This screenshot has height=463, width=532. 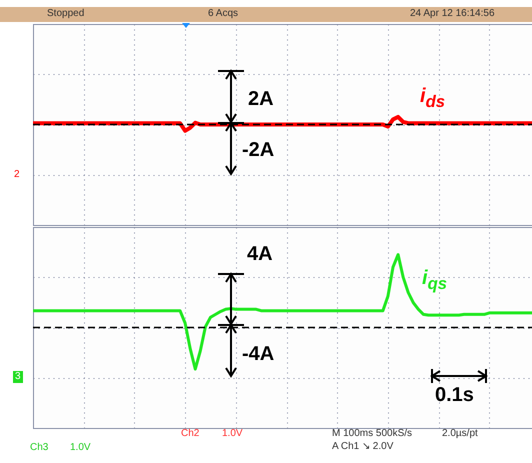 What do you see at coordinates (39, 447) in the screenshot?
I see `text: Ch3` at bounding box center [39, 447].